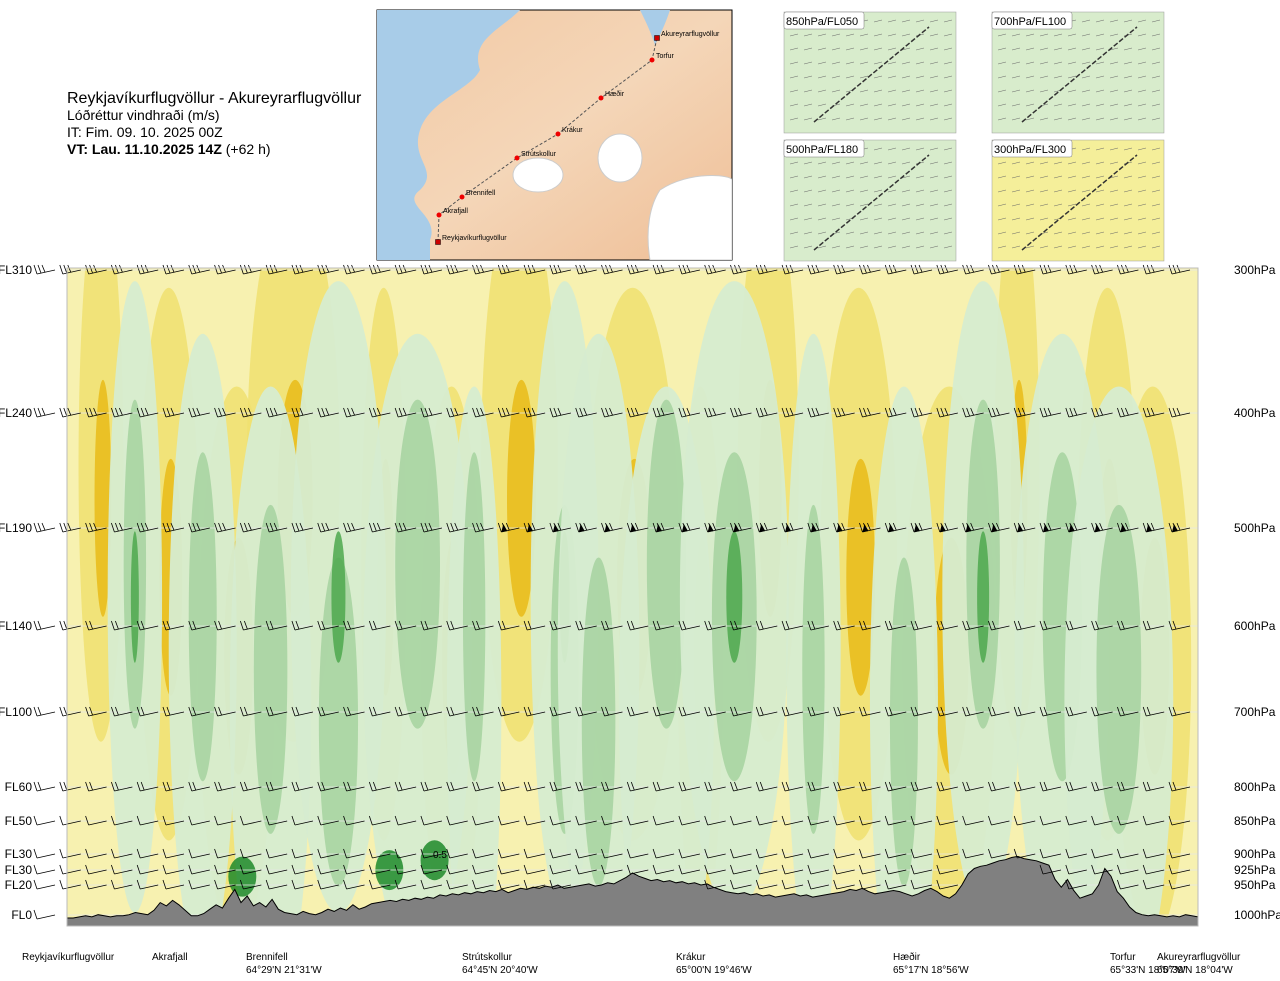 The image size is (1280, 981). I want to click on station-coord: 65°17'N 18°56'W, so click(931, 970).